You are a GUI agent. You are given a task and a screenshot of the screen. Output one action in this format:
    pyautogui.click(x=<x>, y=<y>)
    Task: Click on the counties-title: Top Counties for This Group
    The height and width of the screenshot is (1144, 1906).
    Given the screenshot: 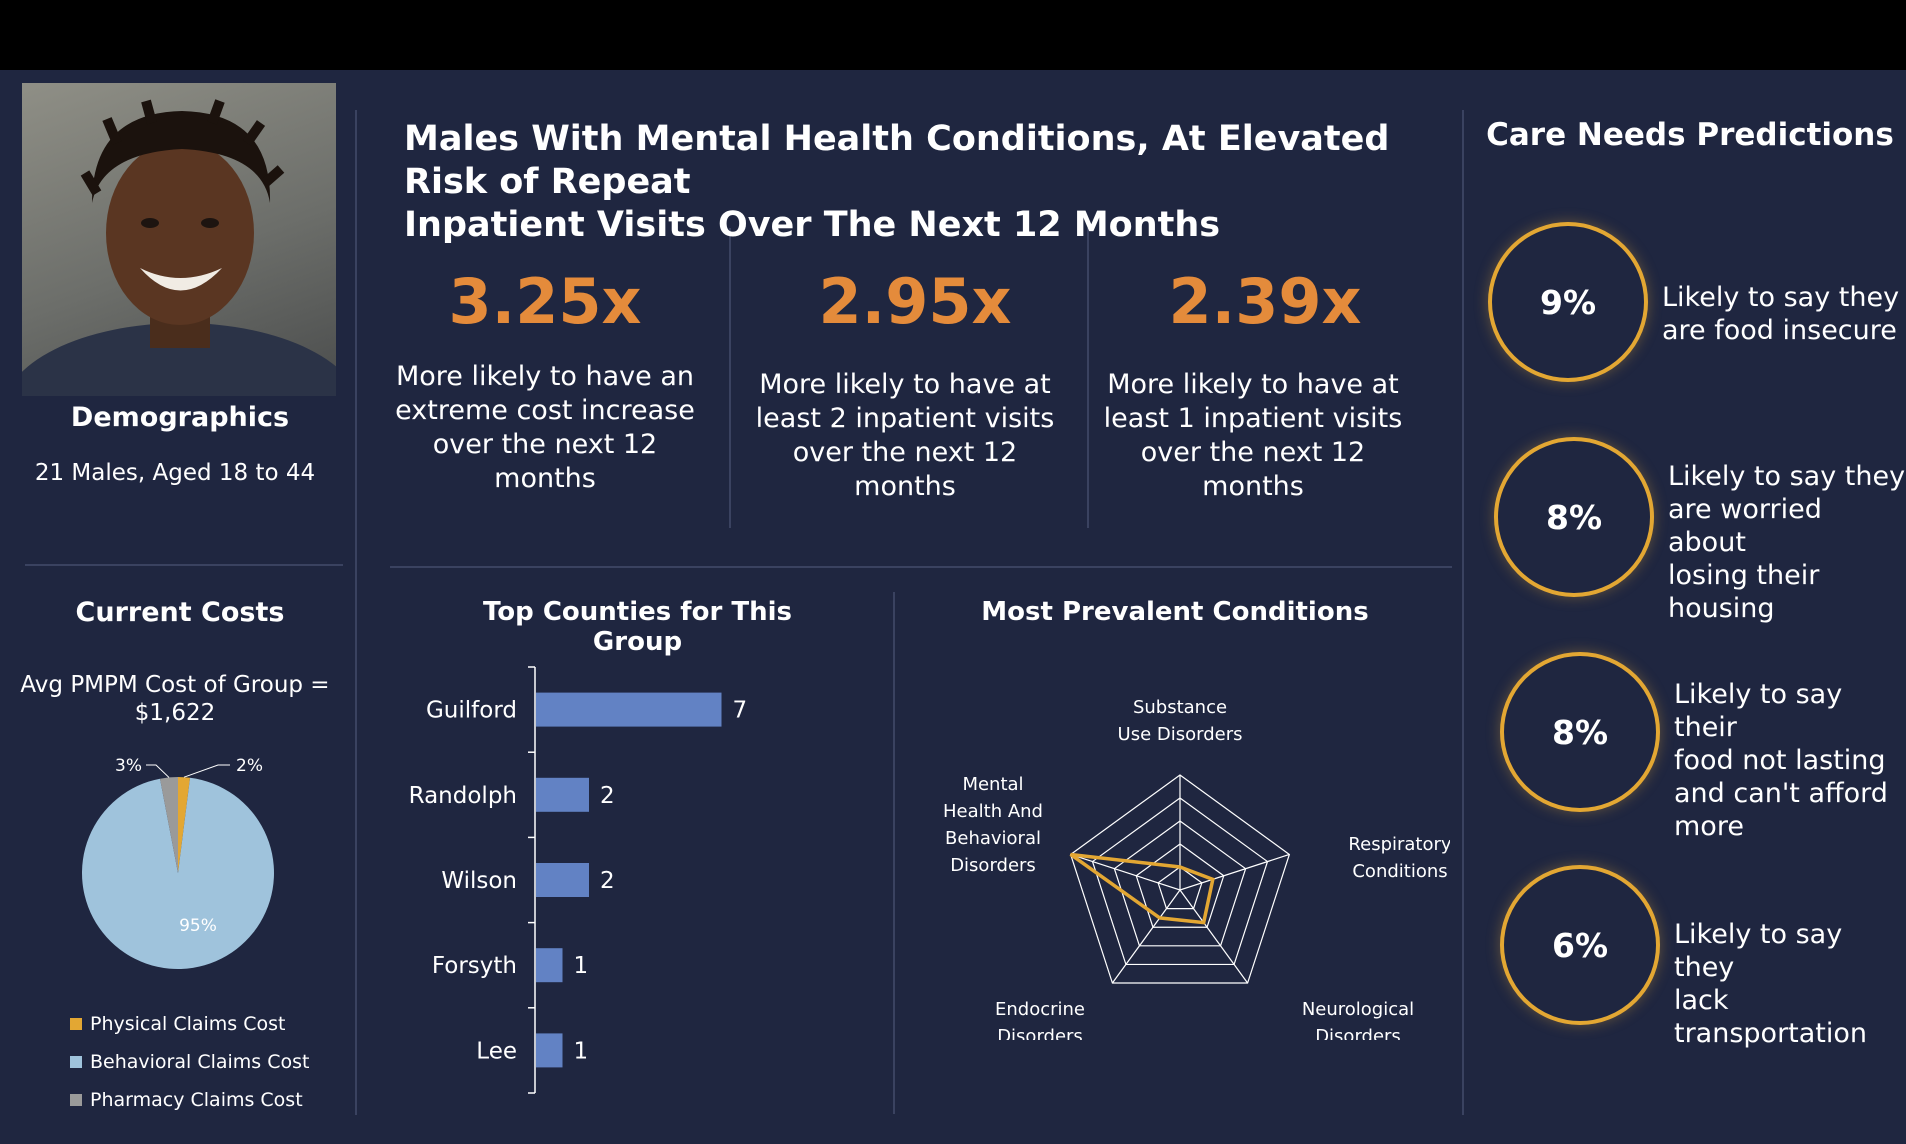 What is the action you would take?
    pyautogui.click(x=637, y=627)
    